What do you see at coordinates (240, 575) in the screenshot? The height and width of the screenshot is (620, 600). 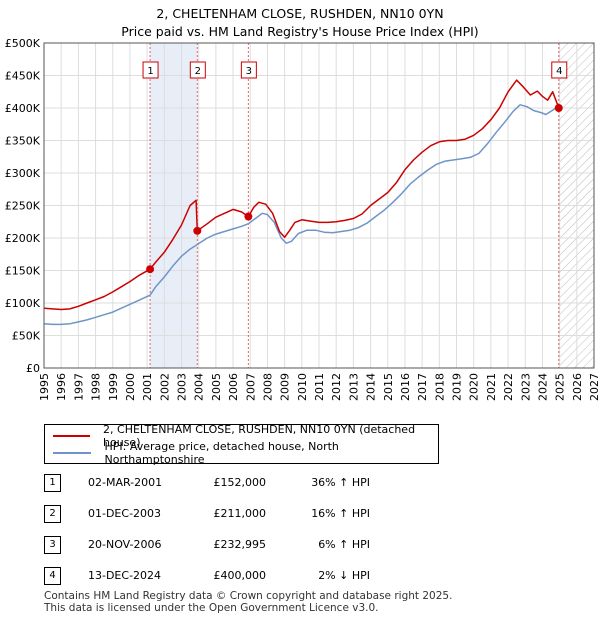 I see `transaction-price: £400,000` at bounding box center [240, 575].